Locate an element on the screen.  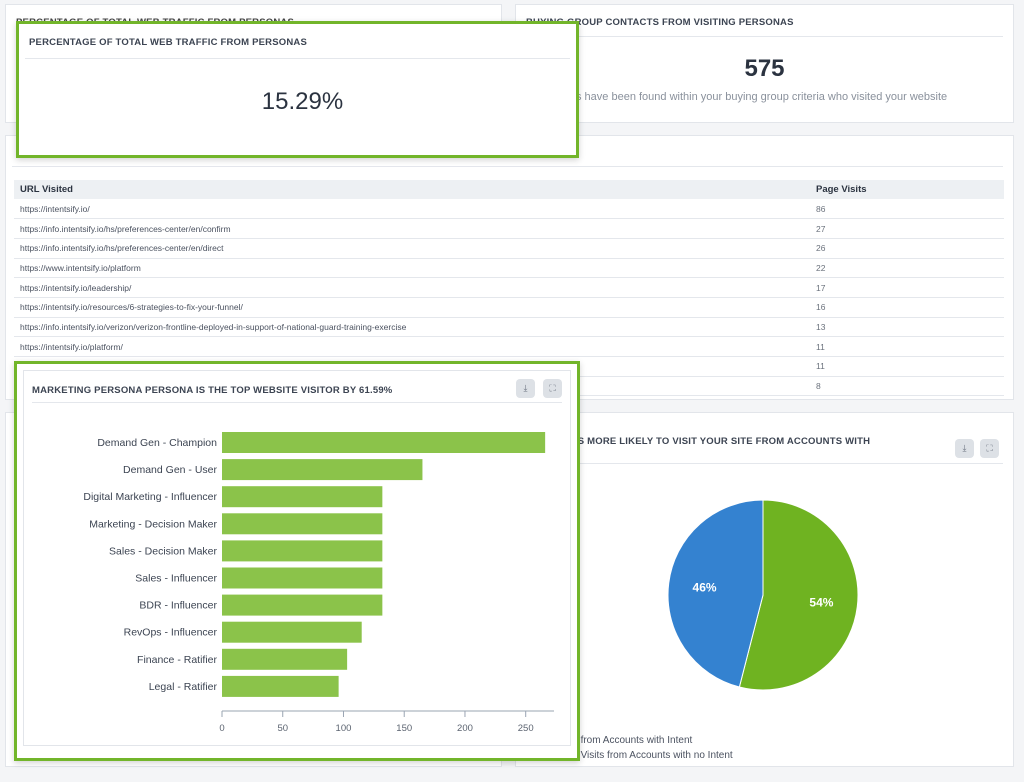
table-row: https://intentsify.io/platform/11 is located at coordinates (509, 346).